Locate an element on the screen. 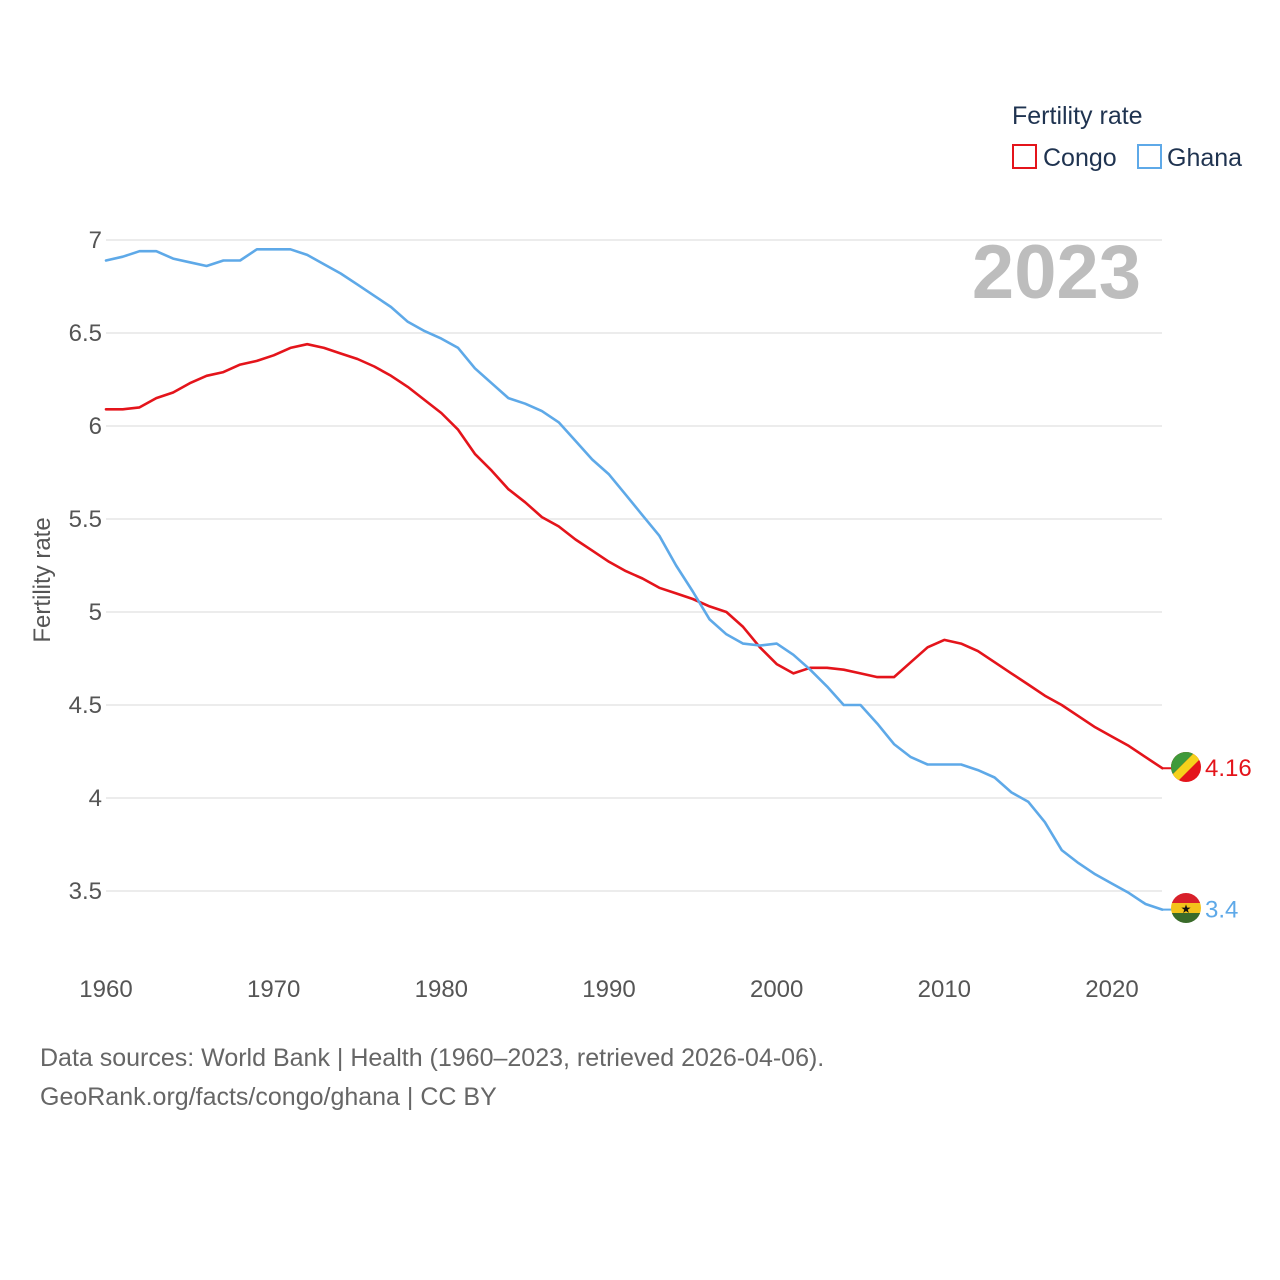 The image size is (1280, 1280). end-value-label-congo: 4.16 is located at coordinates (1228, 768).